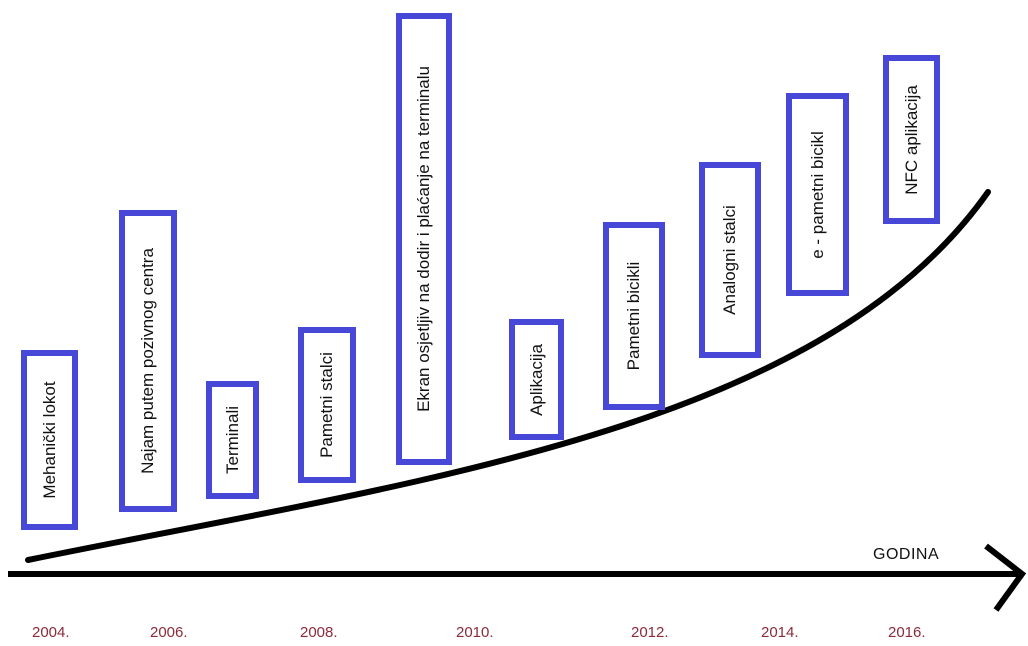  Describe the element at coordinates (650, 632) in the screenshot. I see `year-label: 2012.` at that location.